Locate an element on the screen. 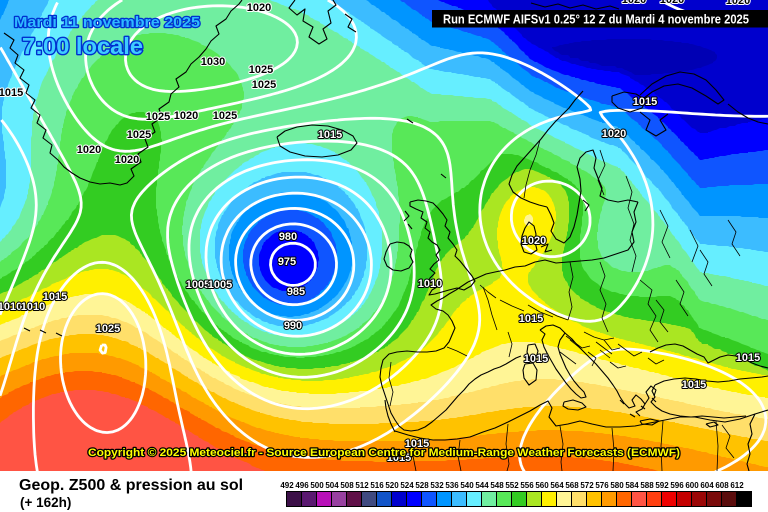 The width and height of the screenshot is (768, 512). svg-text: 990 is located at coordinates (293, 326).